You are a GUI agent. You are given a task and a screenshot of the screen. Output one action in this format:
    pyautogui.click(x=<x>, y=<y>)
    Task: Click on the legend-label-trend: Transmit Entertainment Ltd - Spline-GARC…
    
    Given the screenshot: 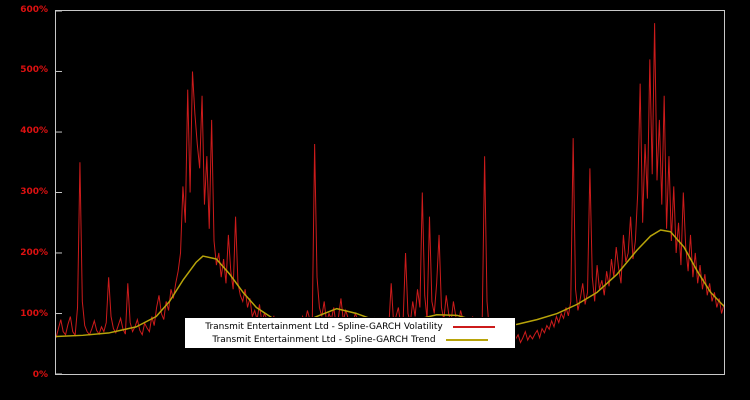 What is the action you would take?
    pyautogui.click(x=324, y=339)
    